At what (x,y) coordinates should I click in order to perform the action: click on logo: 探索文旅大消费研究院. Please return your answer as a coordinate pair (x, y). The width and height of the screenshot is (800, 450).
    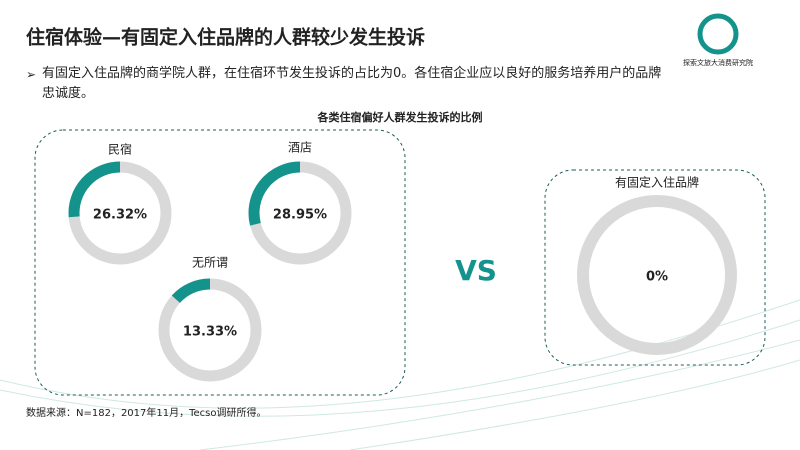
    Looking at the image, I should click on (718, 40).